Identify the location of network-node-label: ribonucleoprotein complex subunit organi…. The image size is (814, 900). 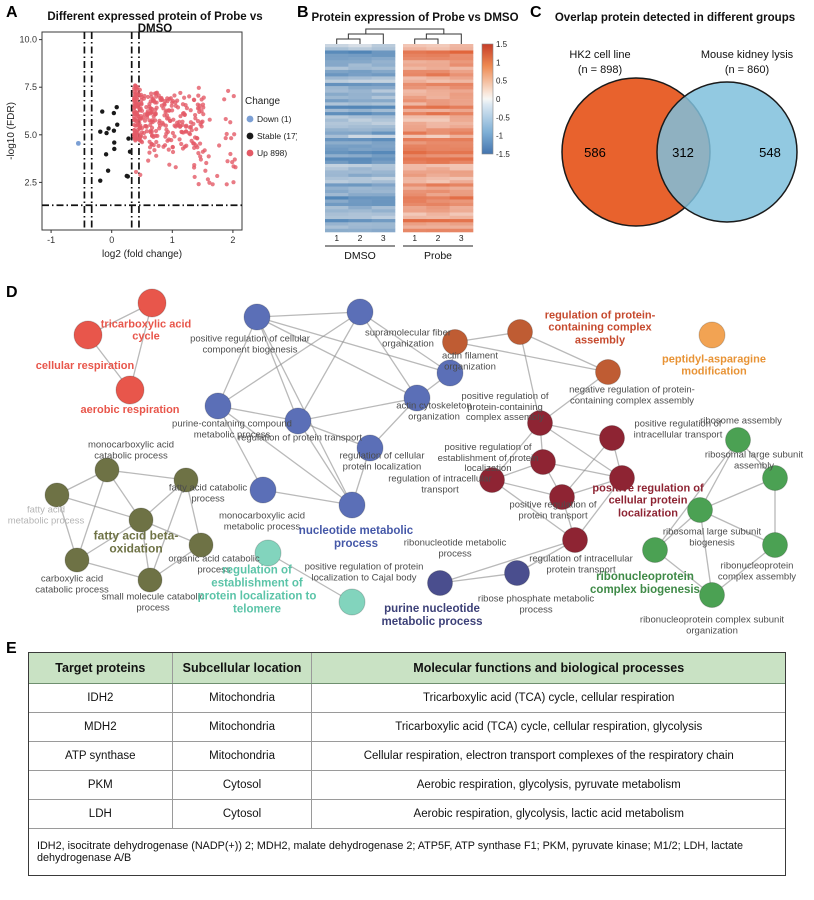
(712, 625).